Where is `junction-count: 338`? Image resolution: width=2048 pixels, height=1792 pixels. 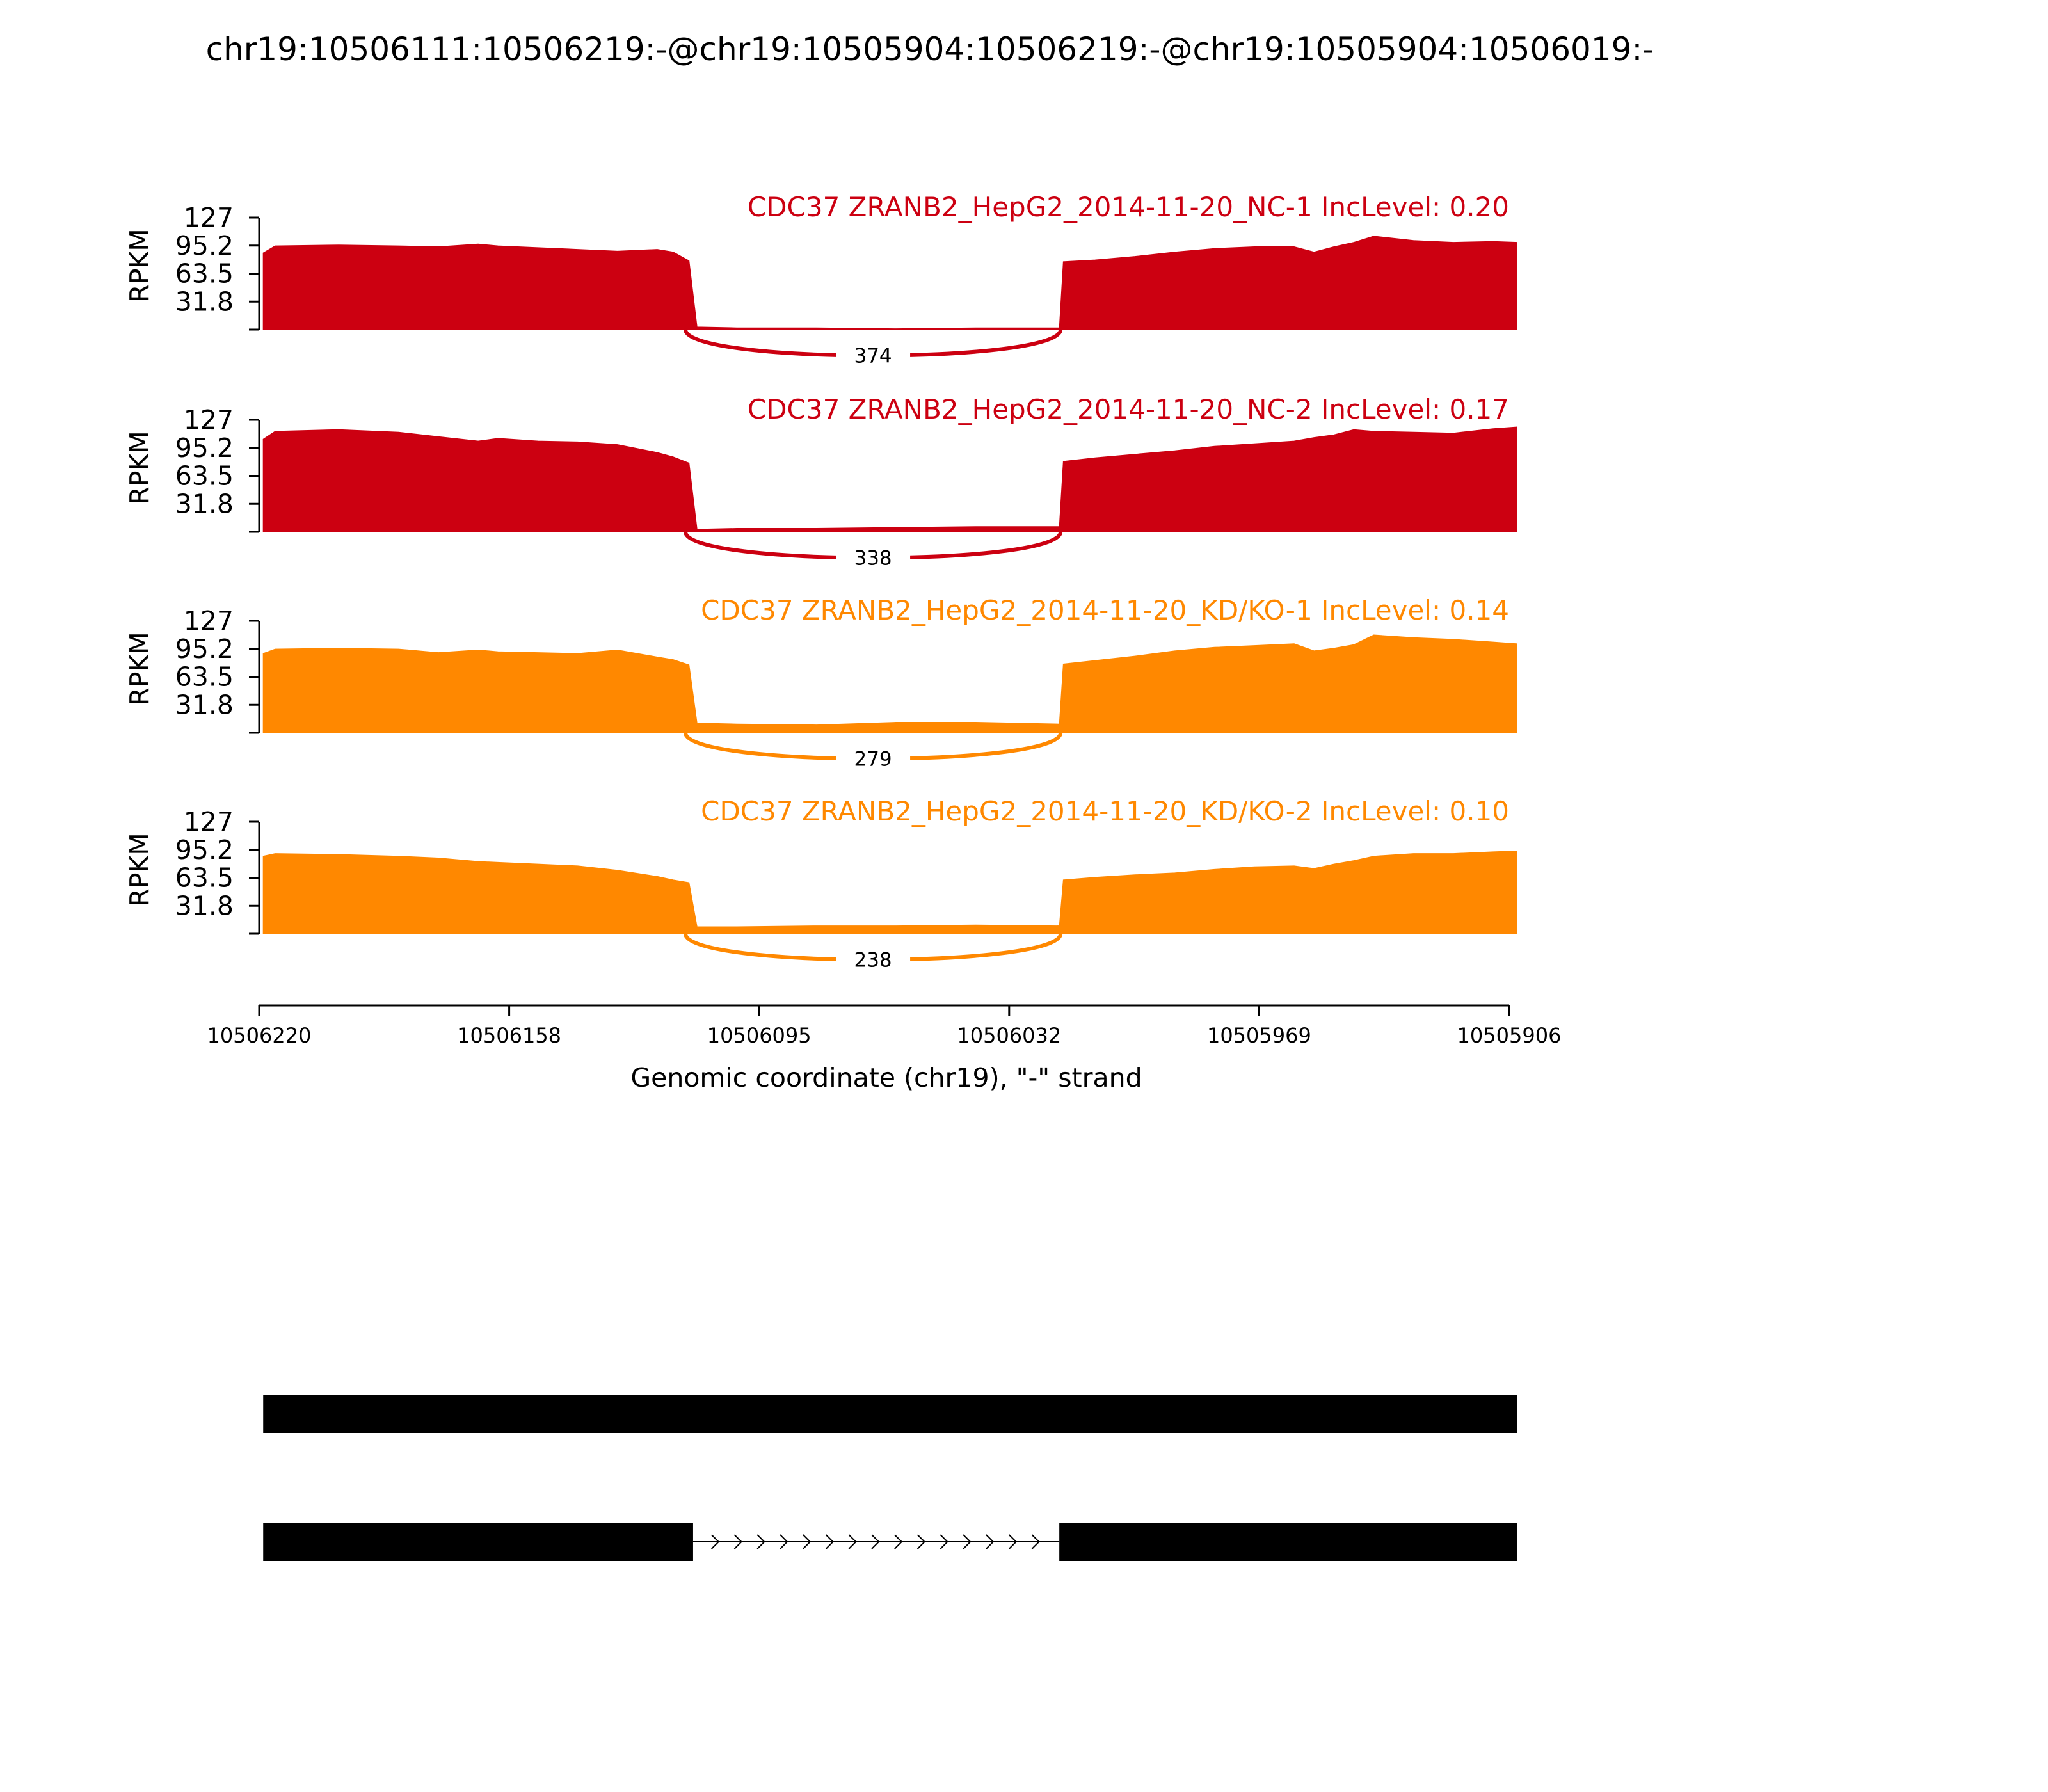 junction-count: 338 is located at coordinates (873, 558).